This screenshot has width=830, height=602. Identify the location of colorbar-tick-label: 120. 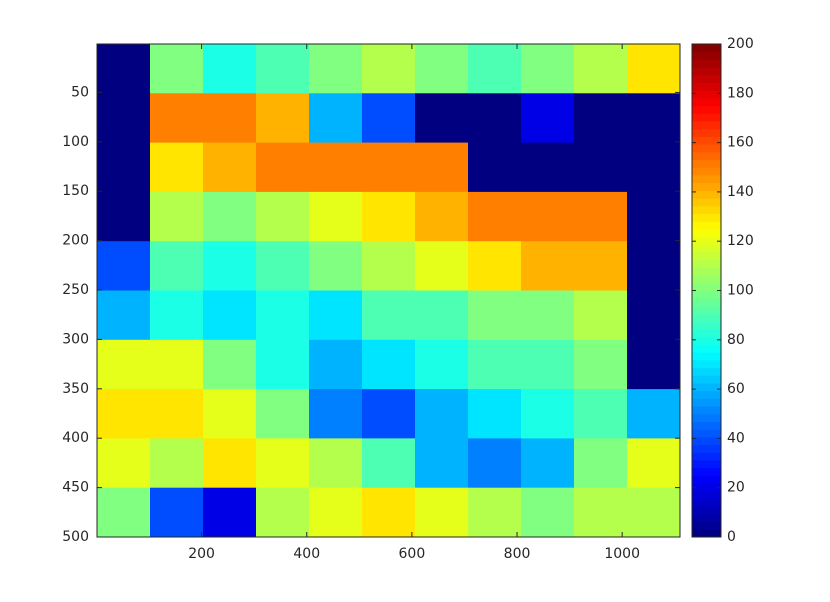
(740, 241).